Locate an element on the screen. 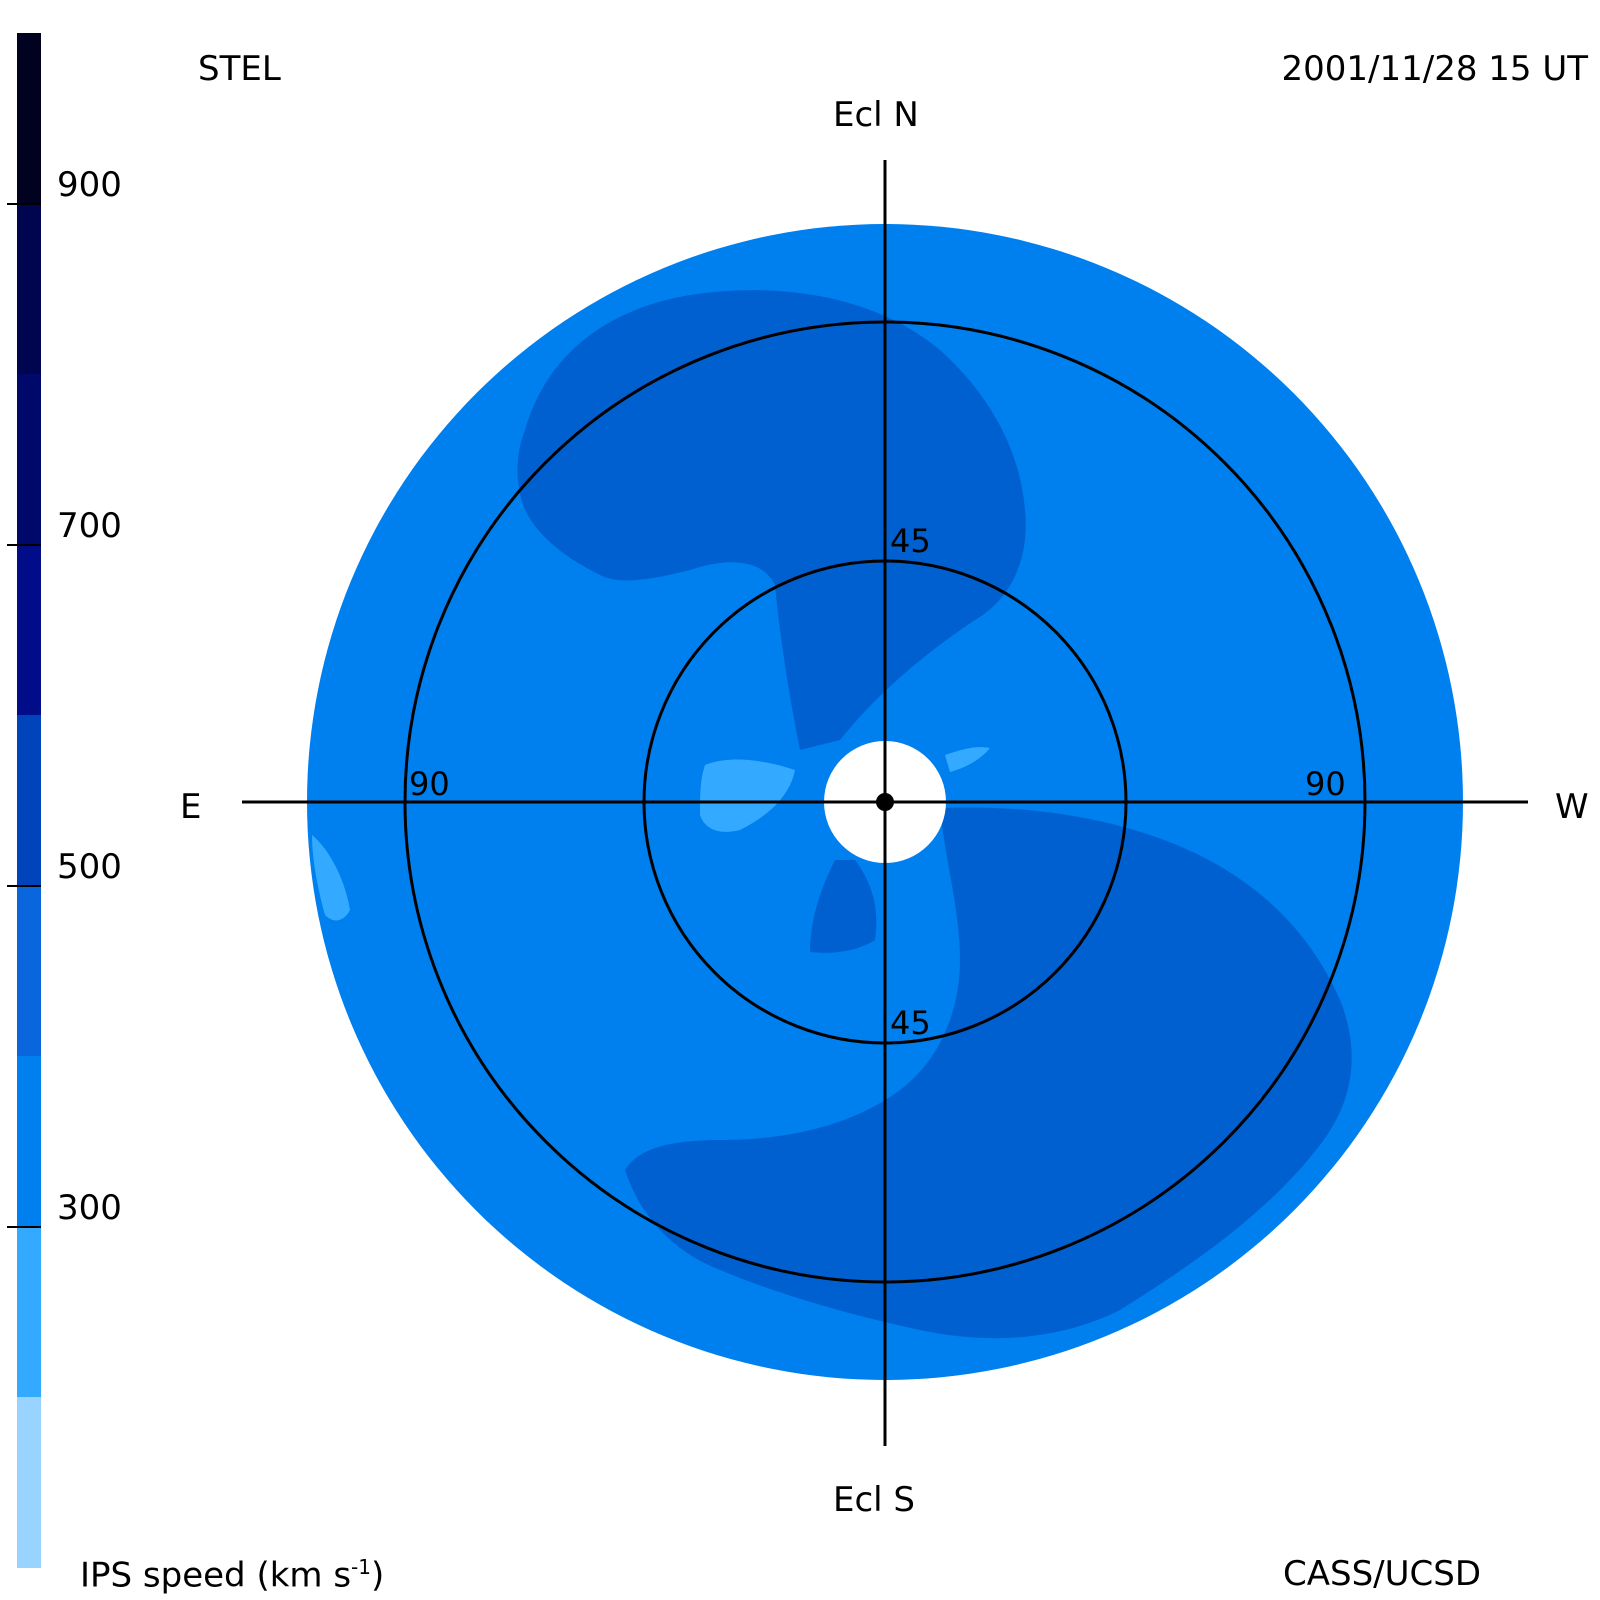 This screenshot has height=1600, width=1600. east-label: E is located at coordinates (191, 807).